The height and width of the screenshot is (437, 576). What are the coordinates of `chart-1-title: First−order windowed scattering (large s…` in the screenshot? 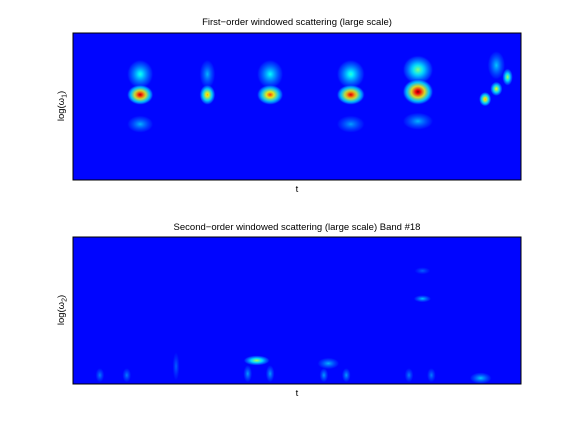 It's located at (297, 22).